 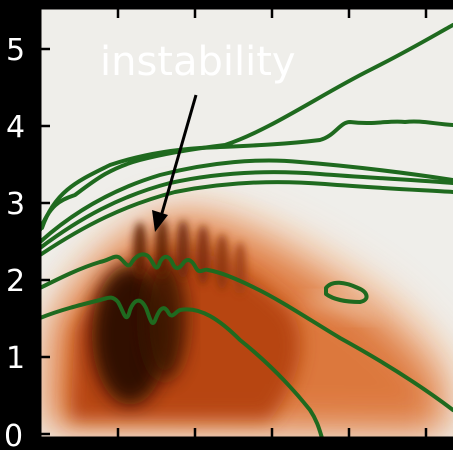 I want to click on instability-arrow, so click(x=175, y=163).